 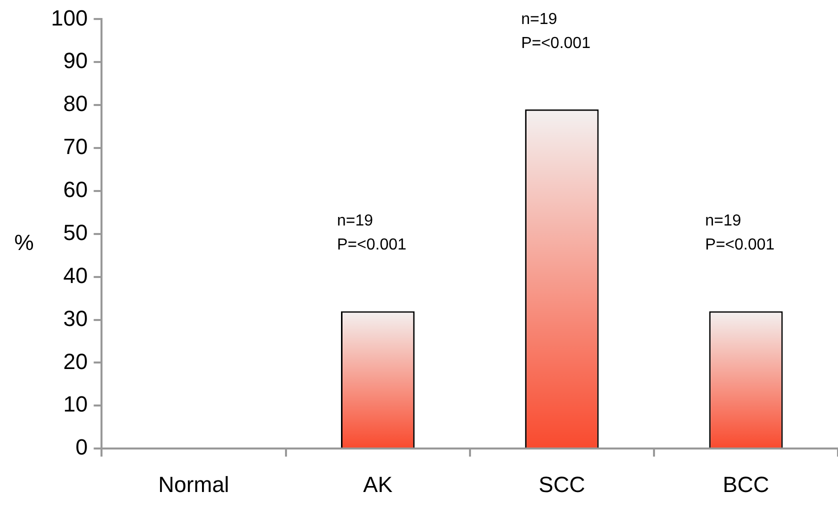 I want to click on y-tick-label: 0, so click(x=81, y=447).